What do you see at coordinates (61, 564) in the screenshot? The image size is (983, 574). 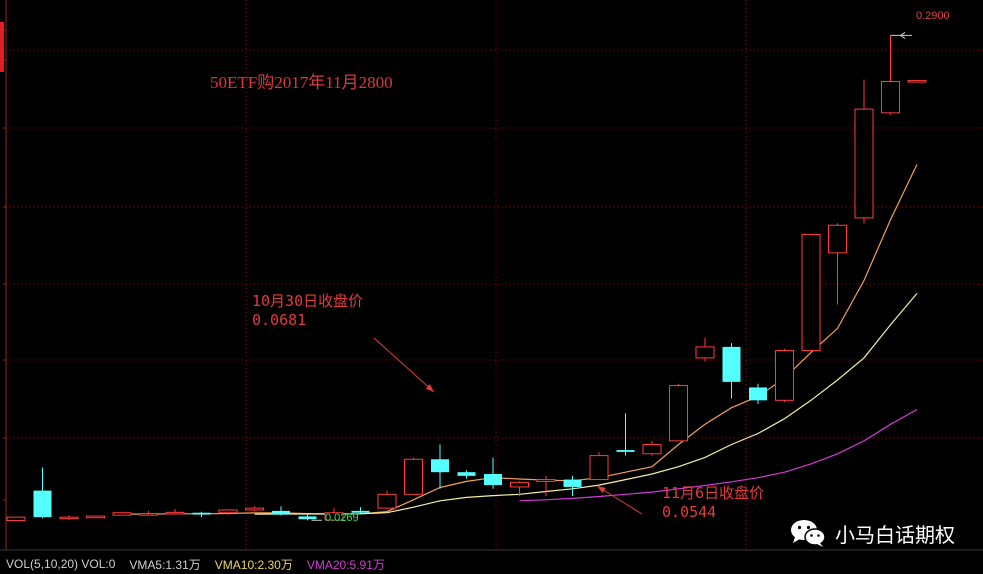 I see `volume-label: VOL(5,10,20) VOL:0` at bounding box center [61, 564].